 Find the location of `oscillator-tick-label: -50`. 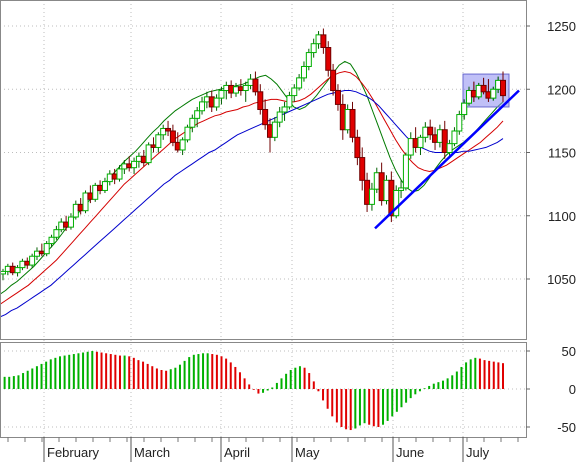

oscillator-tick-label: -50 is located at coordinates (566, 427).